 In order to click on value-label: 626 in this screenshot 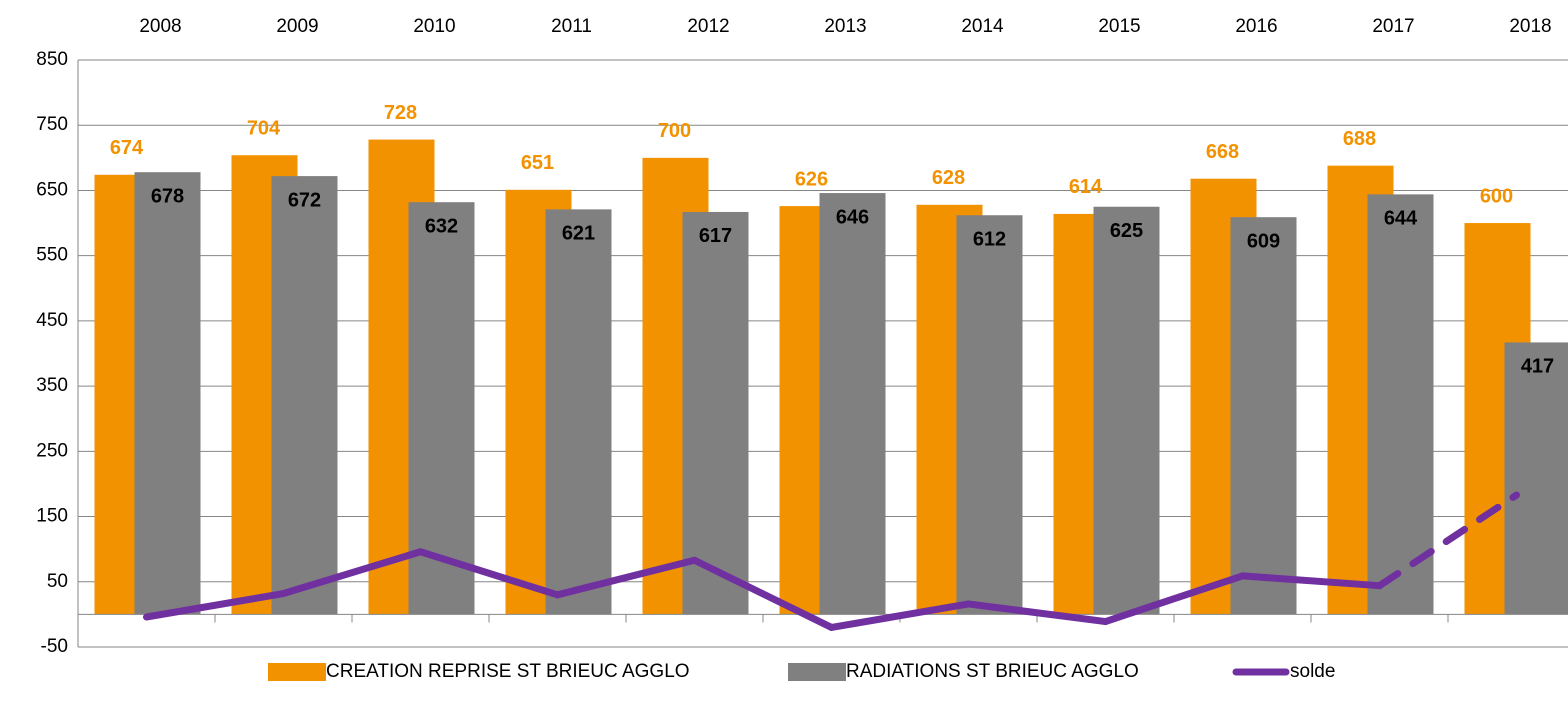, I will do `click(811, 179)`.